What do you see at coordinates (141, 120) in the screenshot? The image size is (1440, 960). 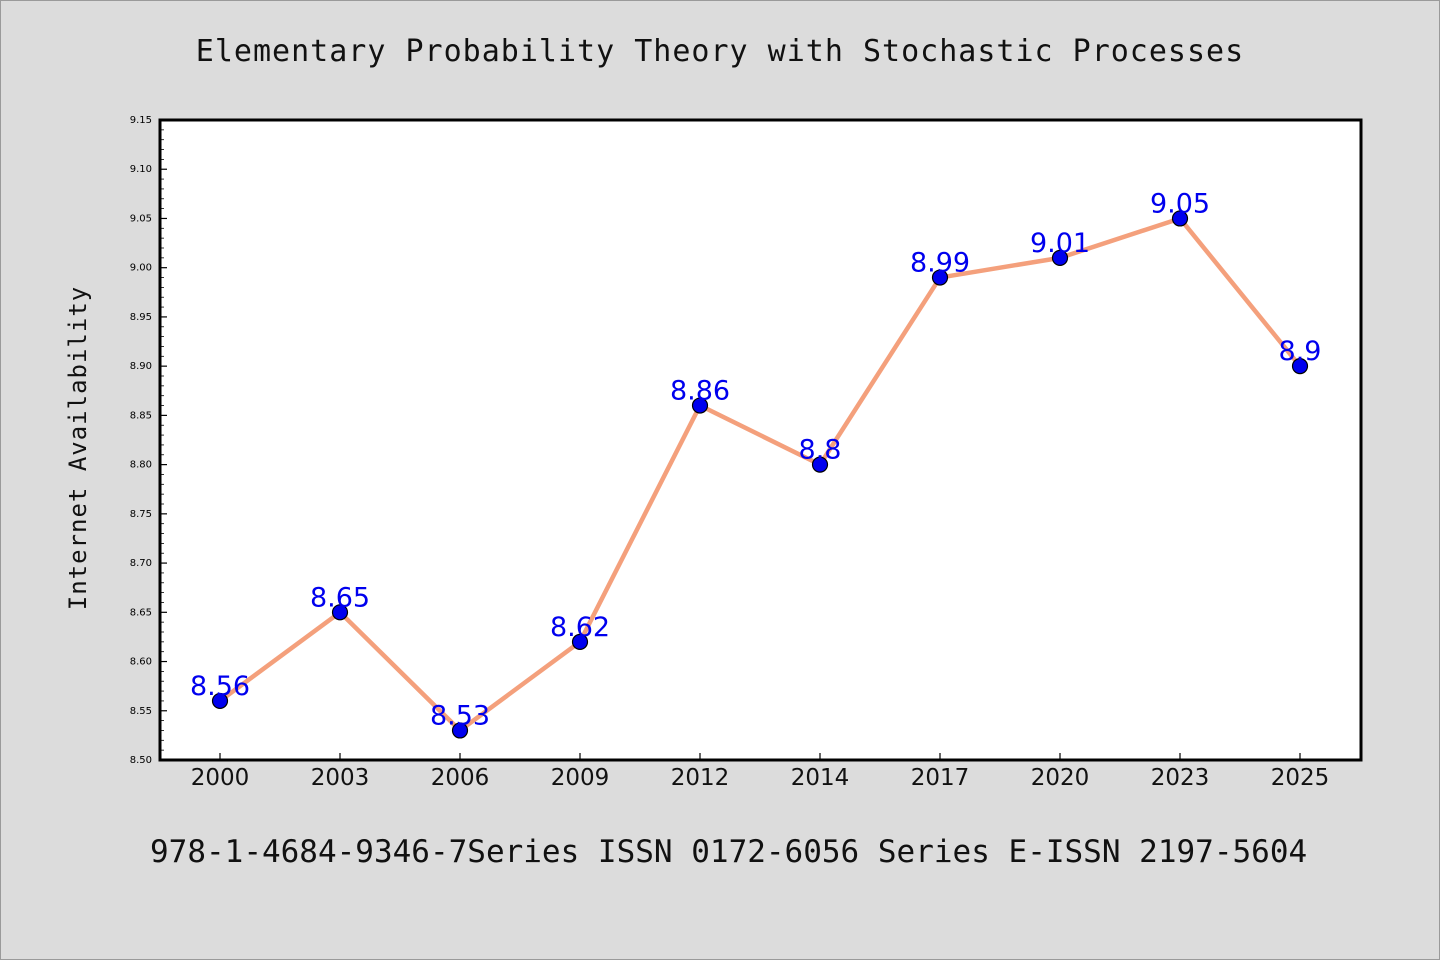 I see `y-tick-label: 9.15` at bounding box center [141, 120].